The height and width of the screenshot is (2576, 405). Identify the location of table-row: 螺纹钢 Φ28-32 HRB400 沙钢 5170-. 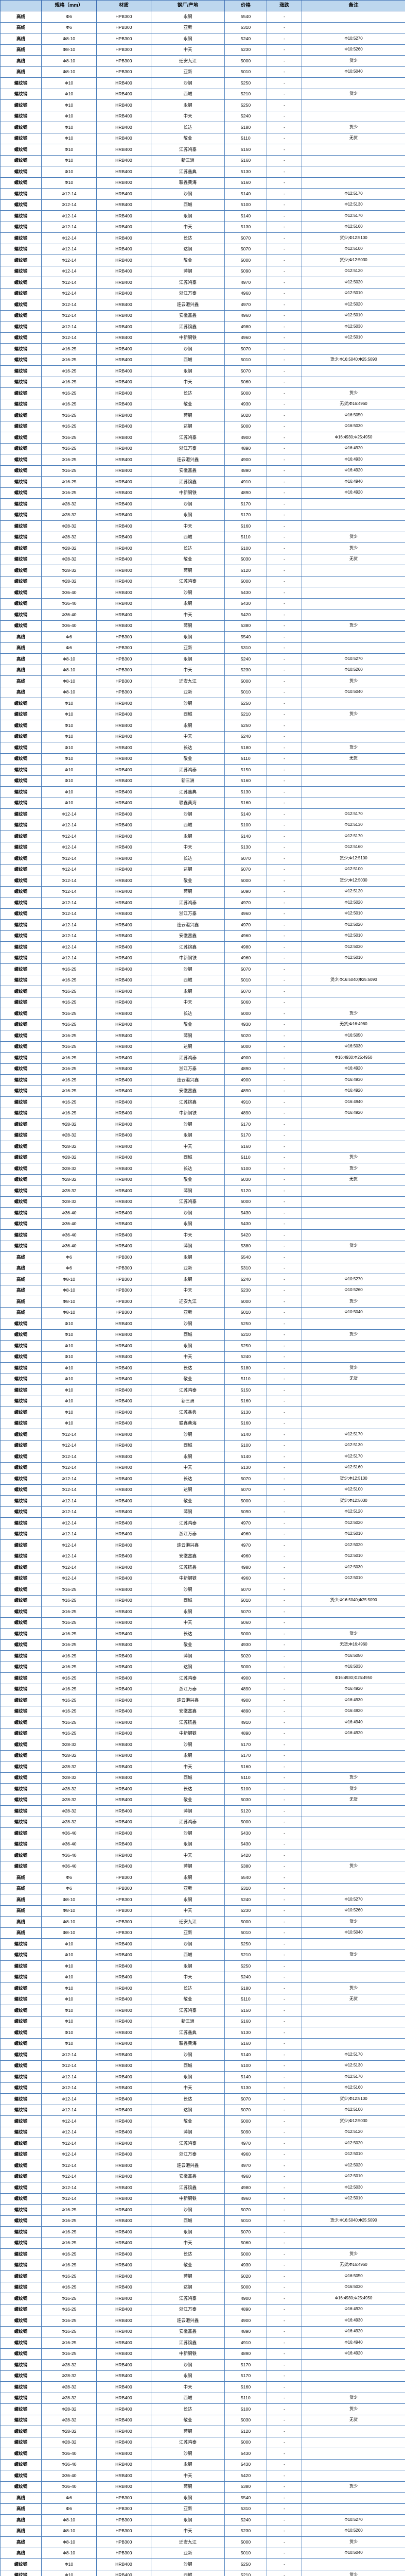
(202, 1745).